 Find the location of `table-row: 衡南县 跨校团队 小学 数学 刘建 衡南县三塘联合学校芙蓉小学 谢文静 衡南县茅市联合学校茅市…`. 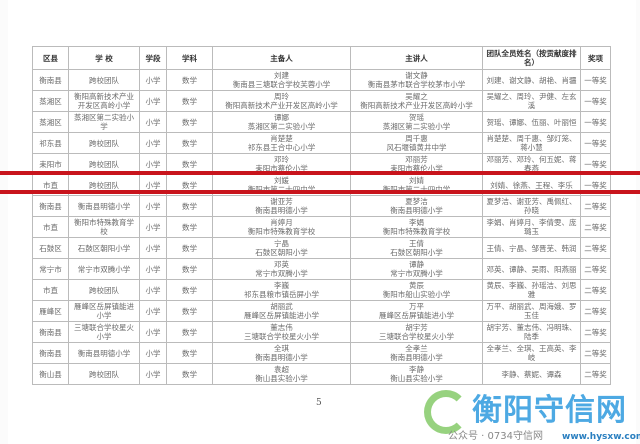

table-row: 衡南县 跨校团队 小学 数学 刘建 衡南县三塘联合学校芙蓉小学 谢文静 衡南县茅市联合学校茅市… is located at coordinates (321, 80).